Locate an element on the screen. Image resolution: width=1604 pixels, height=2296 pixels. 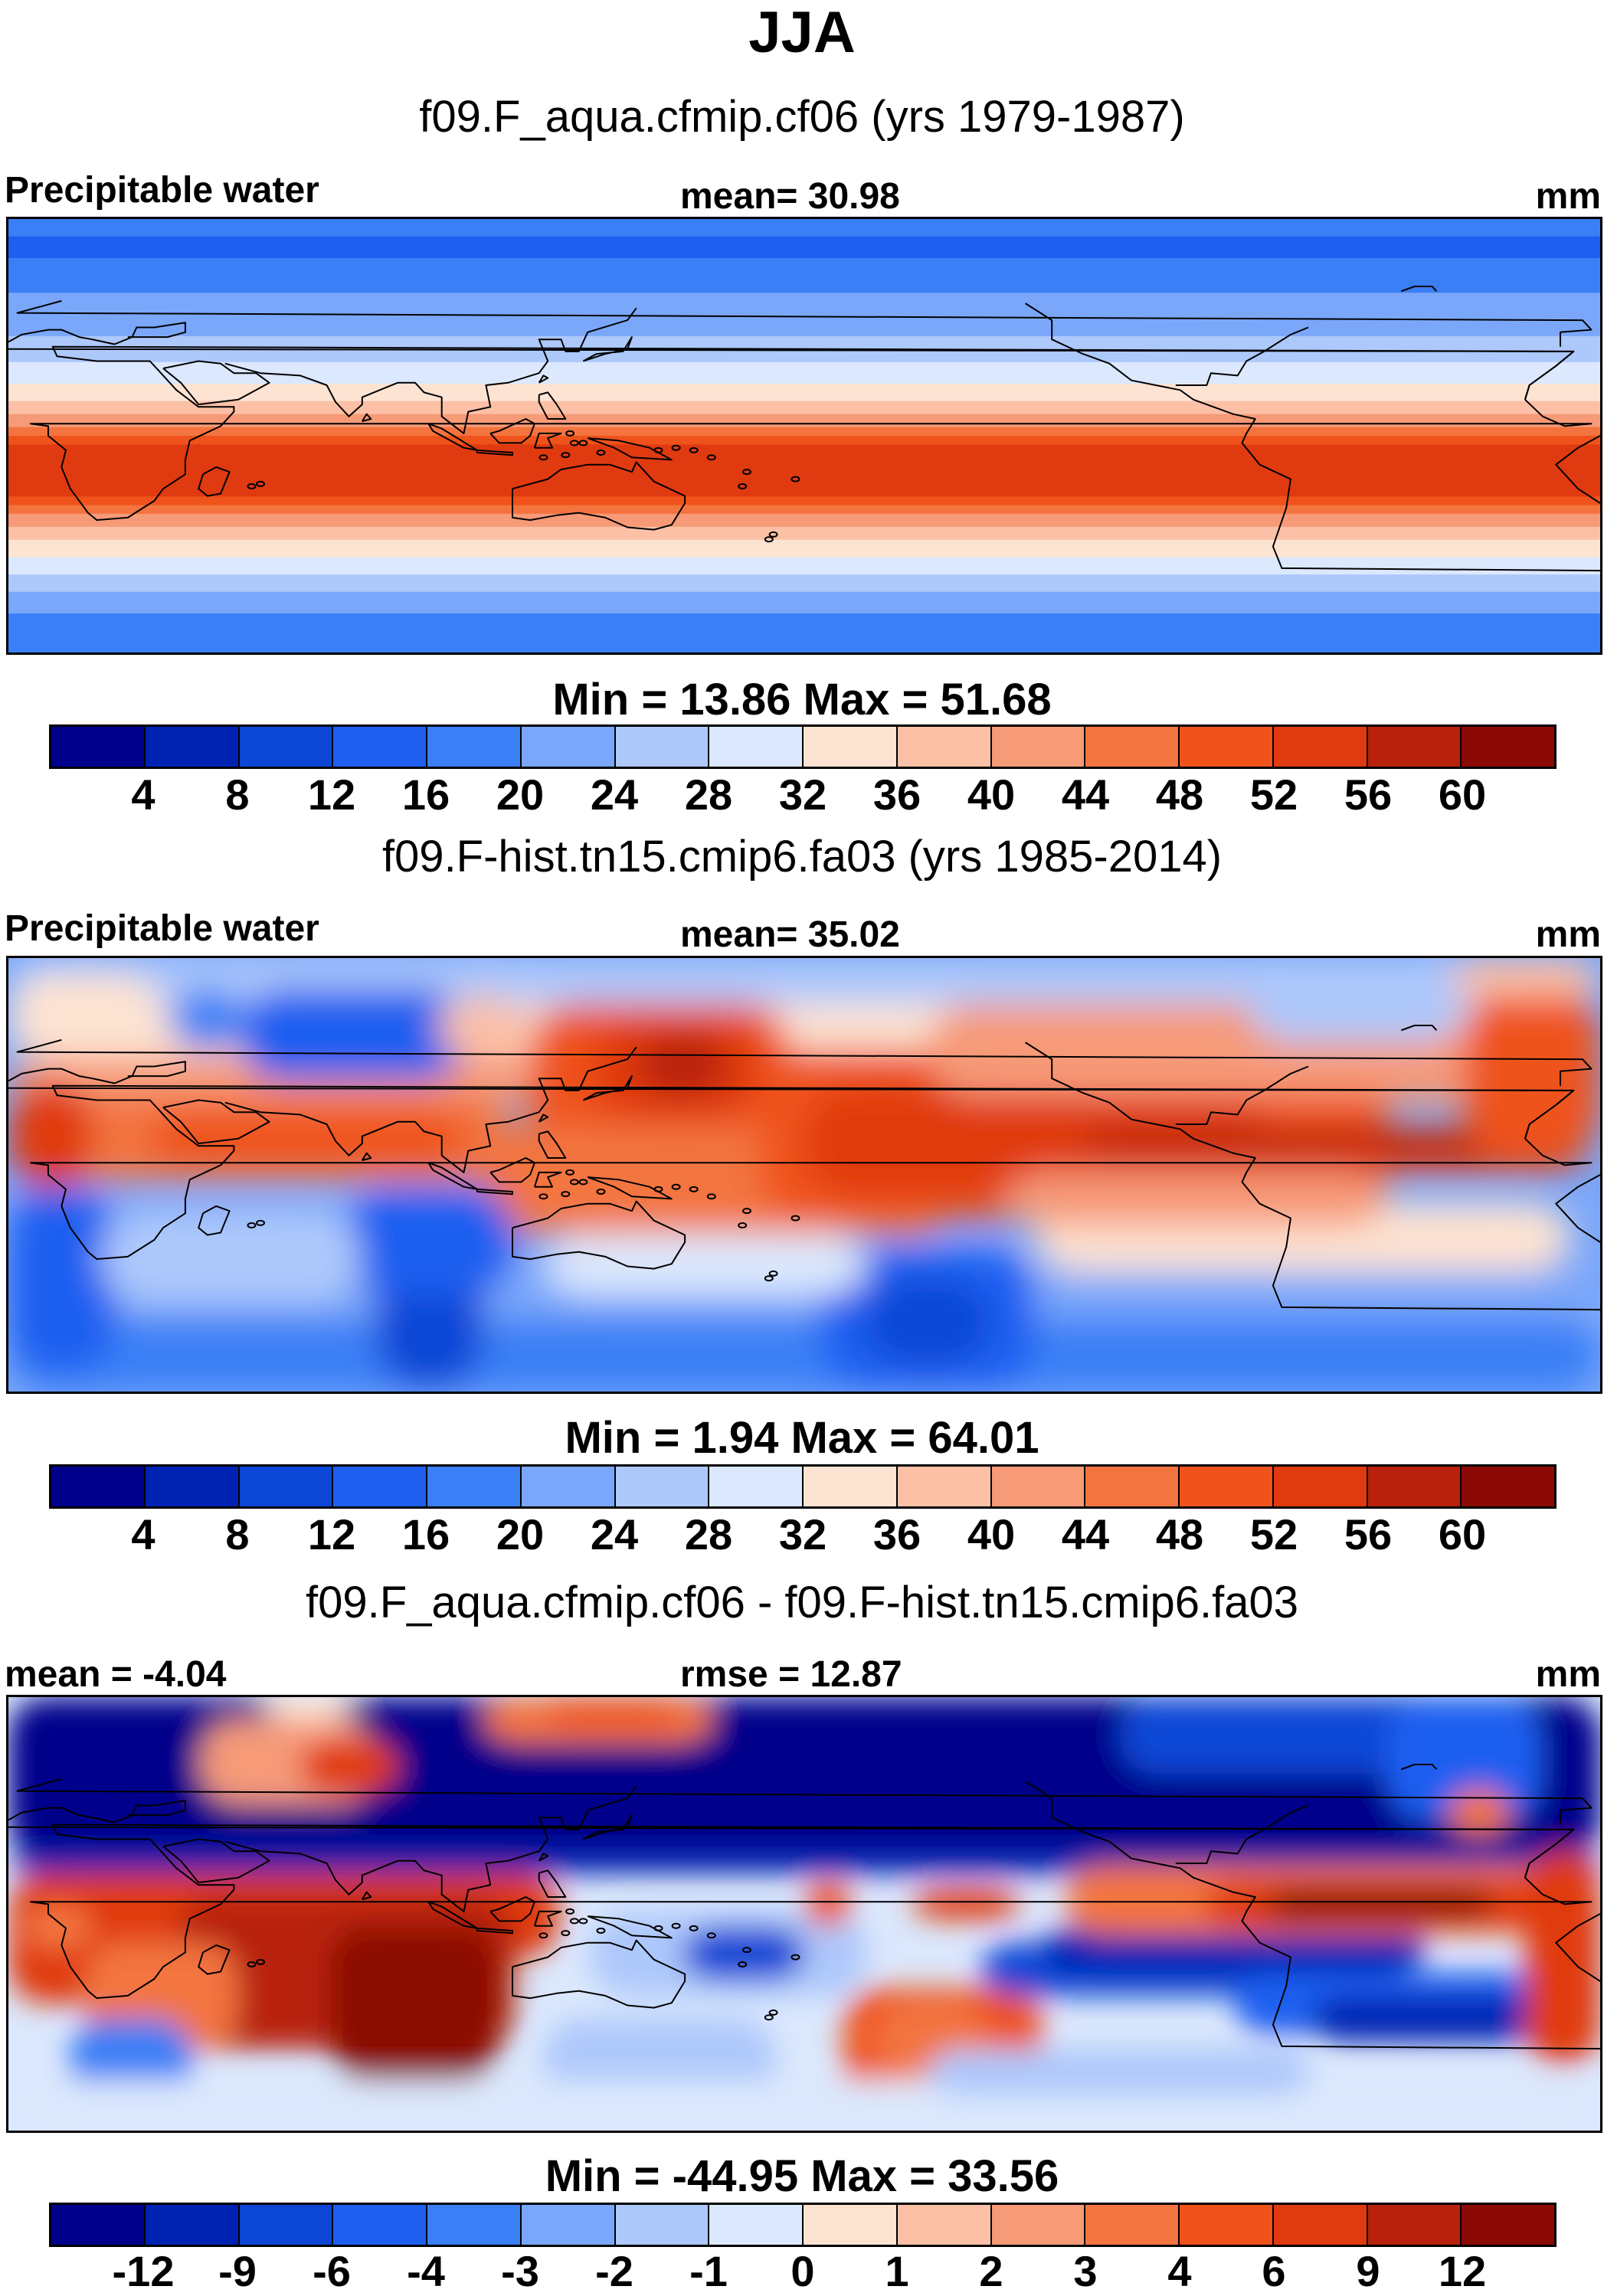
panel-2-variable-label: Precipitable water is located at coordinates (162, 928).